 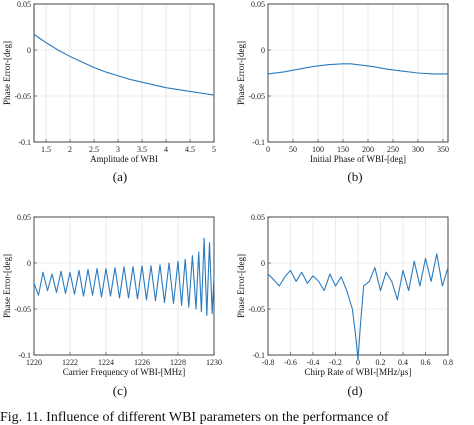 What do you see at coordinates (335, 362) in the screenshot?
I see `x-tick-label: -0.2` at bounding box center [335, 362].